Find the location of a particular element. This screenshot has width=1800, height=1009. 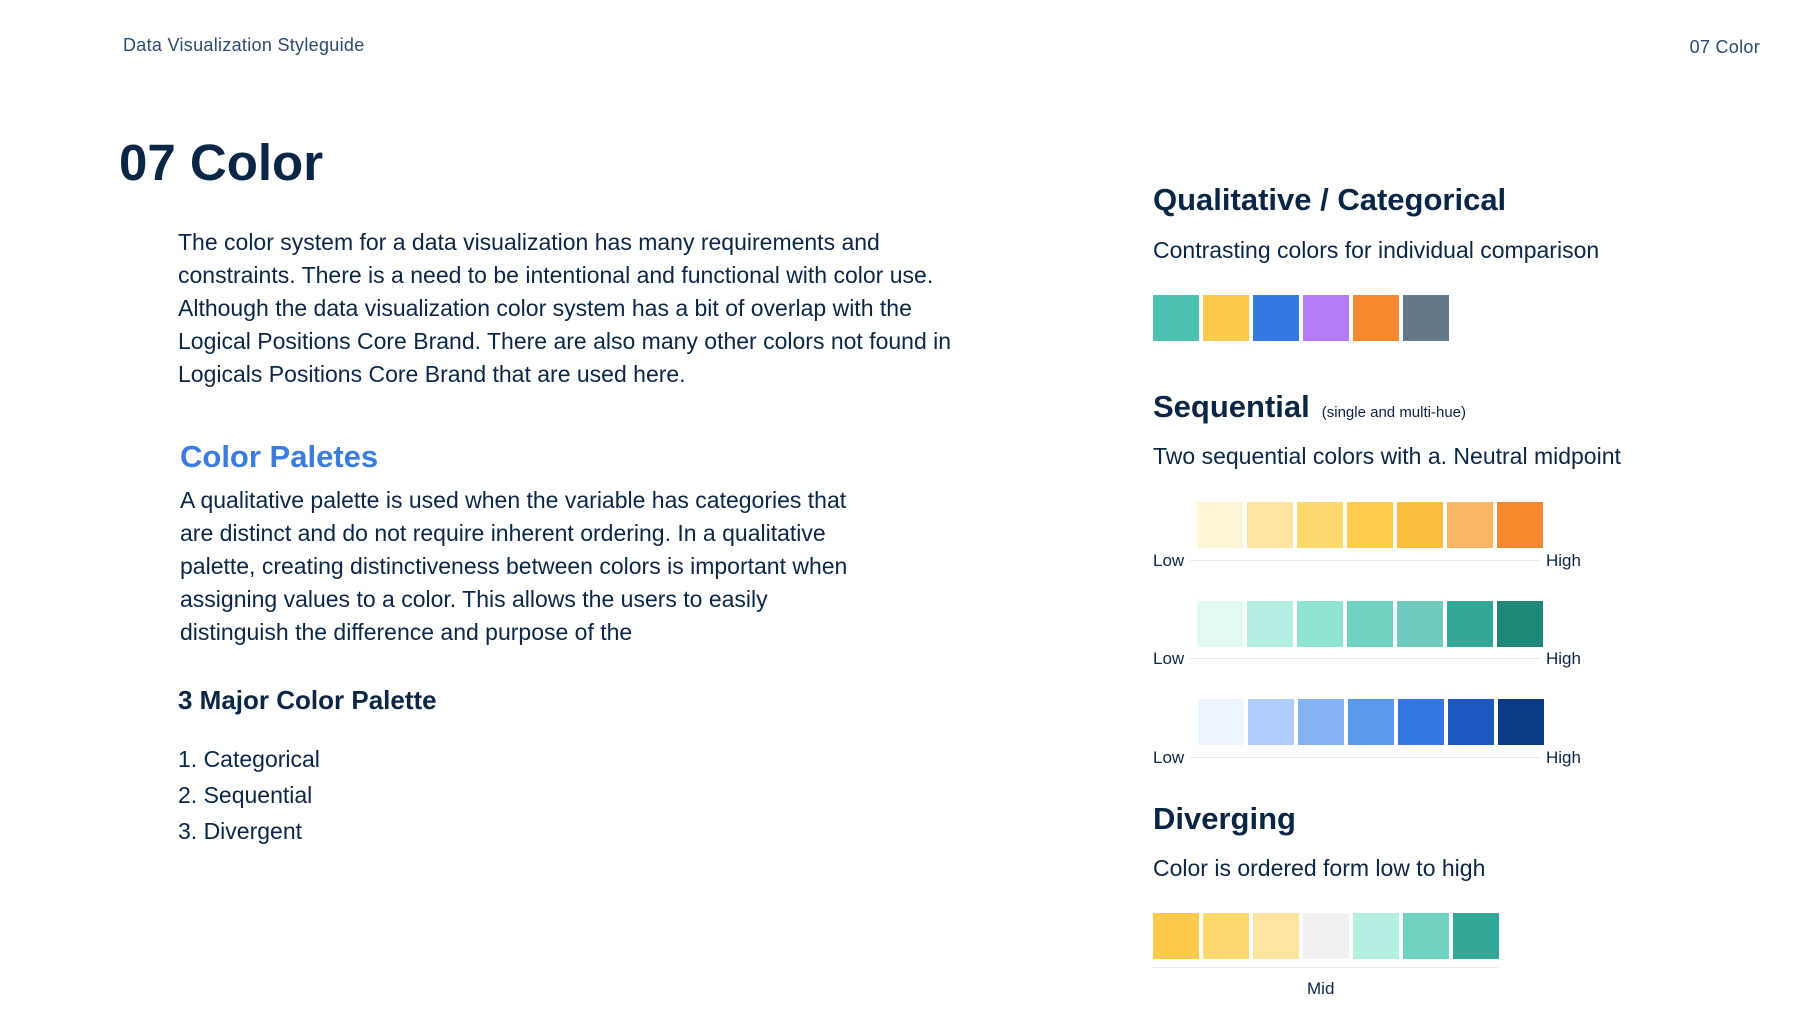

sequential-row-teal is located at coordinates (1370, 624).